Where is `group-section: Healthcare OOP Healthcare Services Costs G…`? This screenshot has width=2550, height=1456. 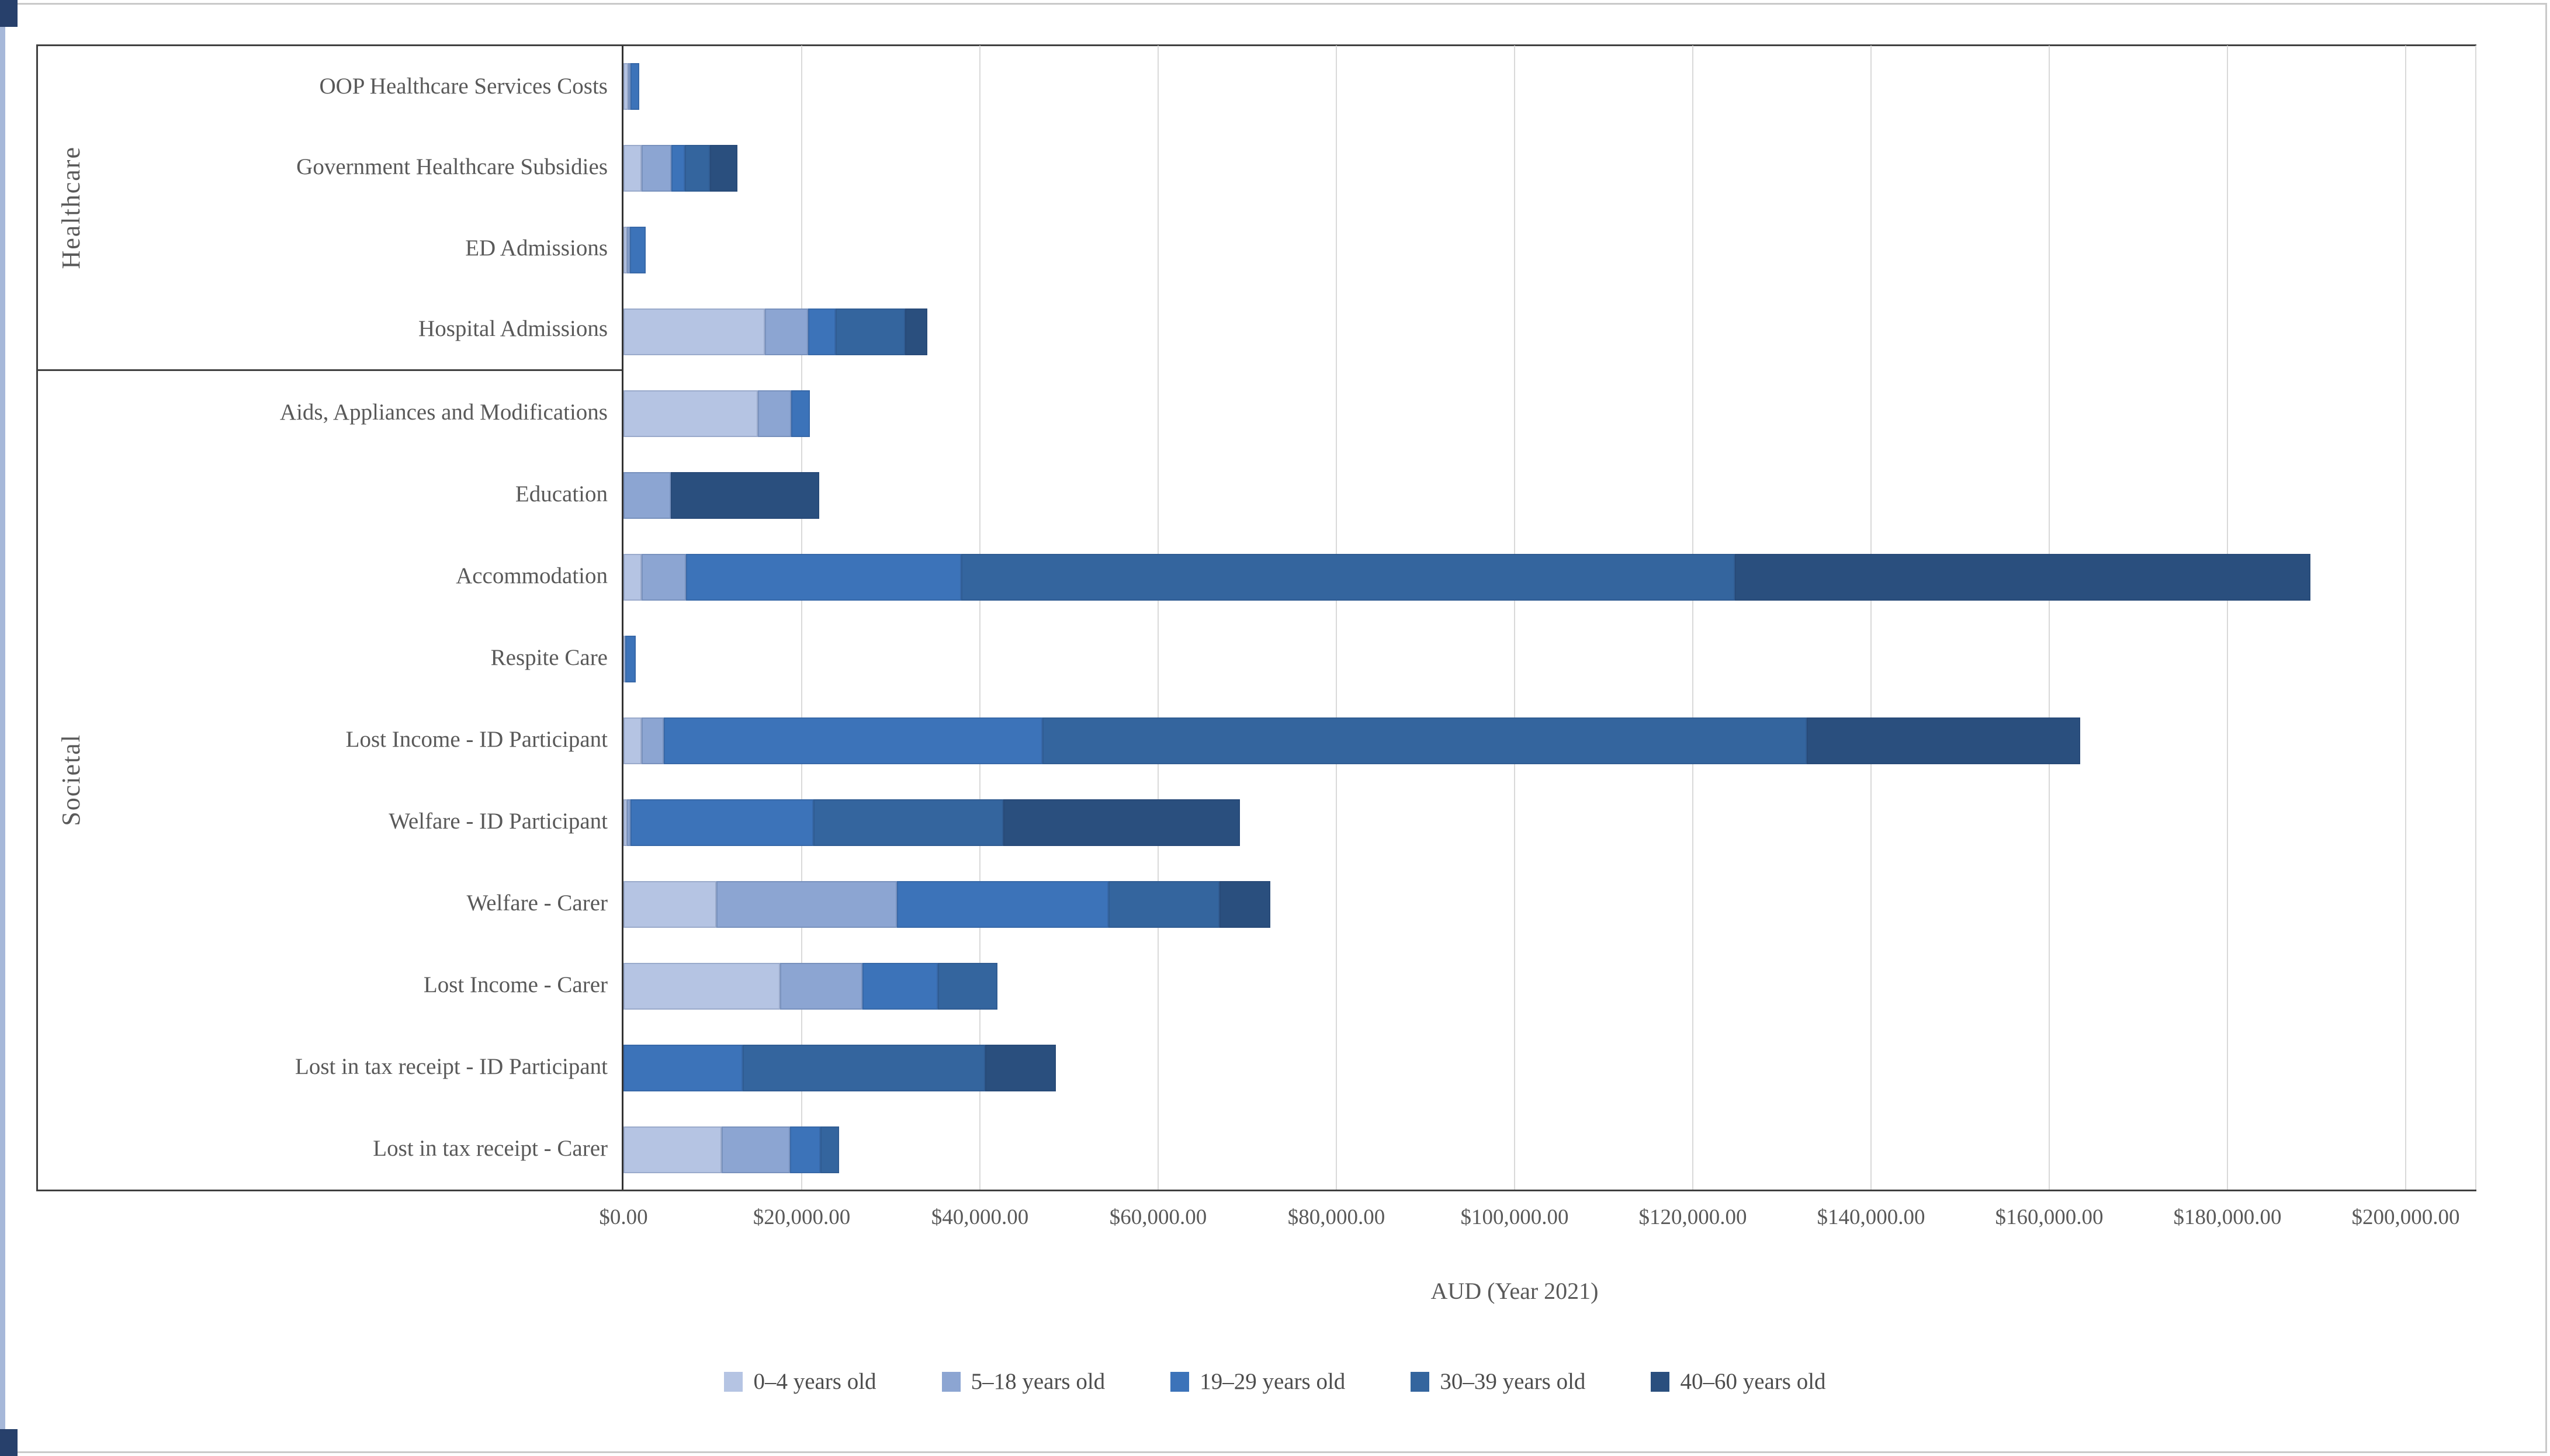 group-section: Healthcare OOP Healthcare Services Costs G… is located at coordinates (330, 208).